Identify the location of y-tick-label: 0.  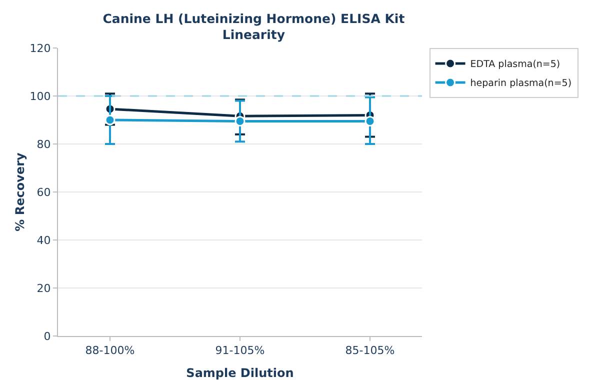
(47, 336).